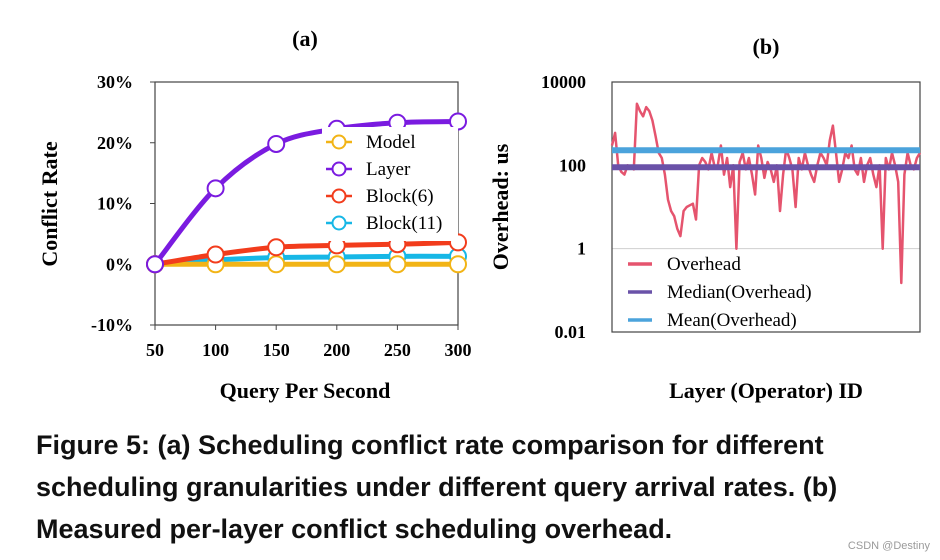 This screenshot has width=940, height=560. What do you see at coordinates (276, 350) in the screenshot?
I see `panel-a-xtick-label: 150` at bounding box center [276, 350].